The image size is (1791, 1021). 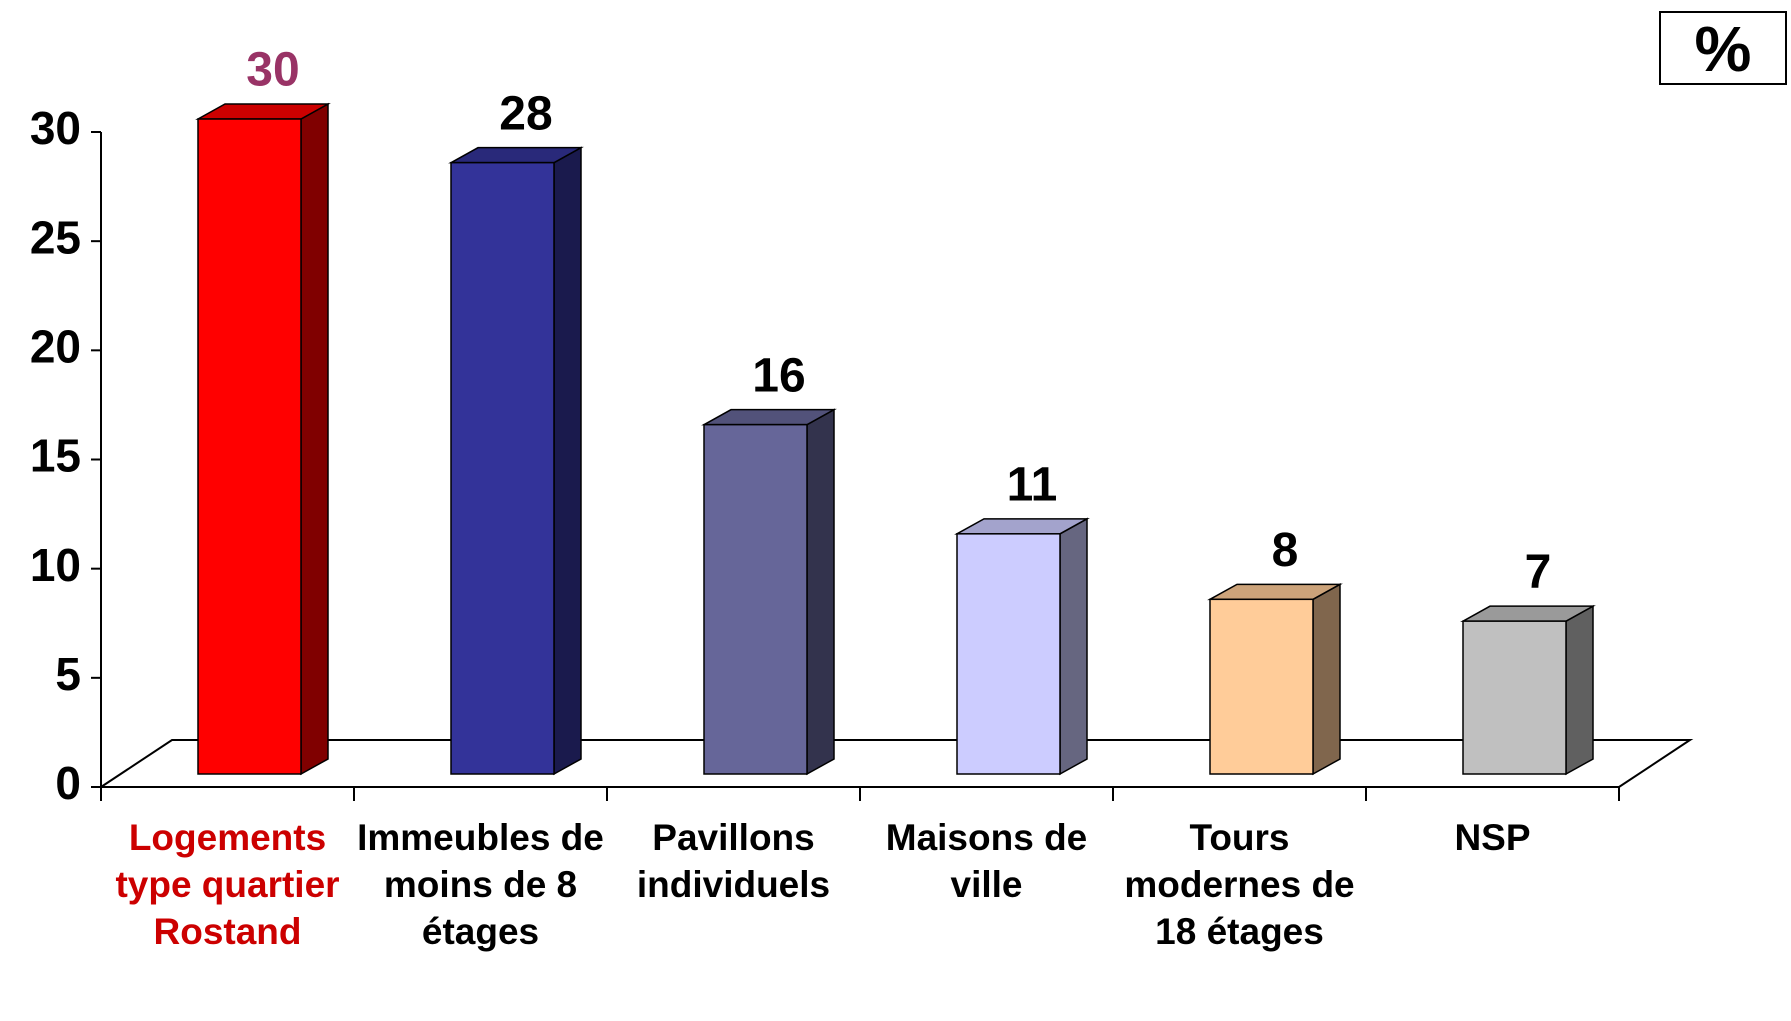 What do you see at coordinates (68, 783) in the screenshot?
I see `y-tick-label: 0` at bounding box center [68, 783].